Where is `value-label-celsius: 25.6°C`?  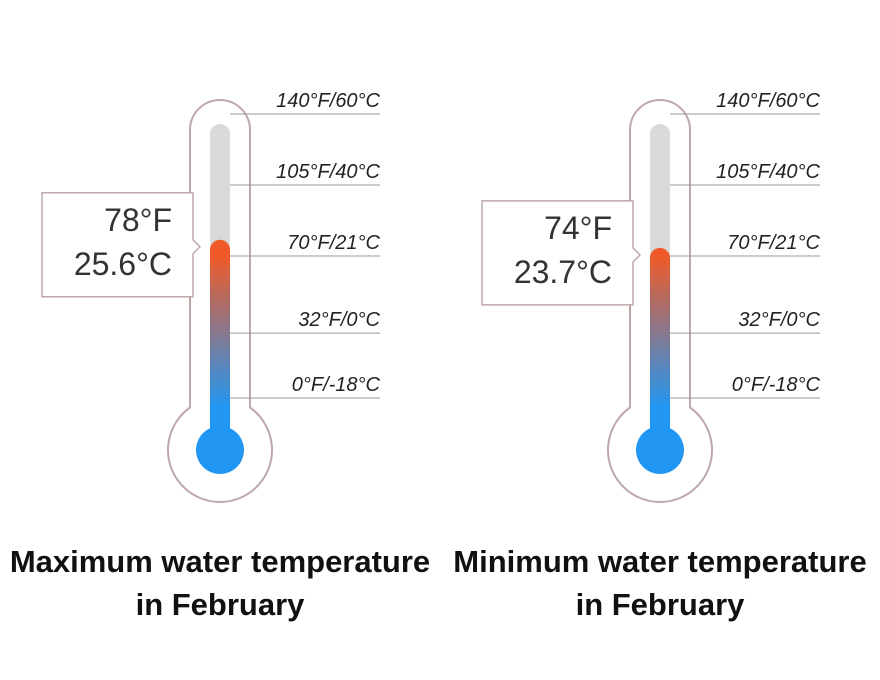 value-label-celsius: 25.6°C is located at coordinates (123, 264).